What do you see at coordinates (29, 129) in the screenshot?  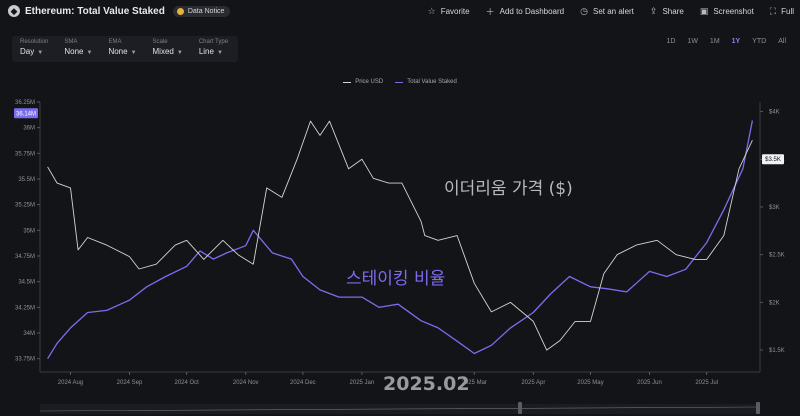 I see `left-tick-label: 36M` at bounding box center [29, 129].